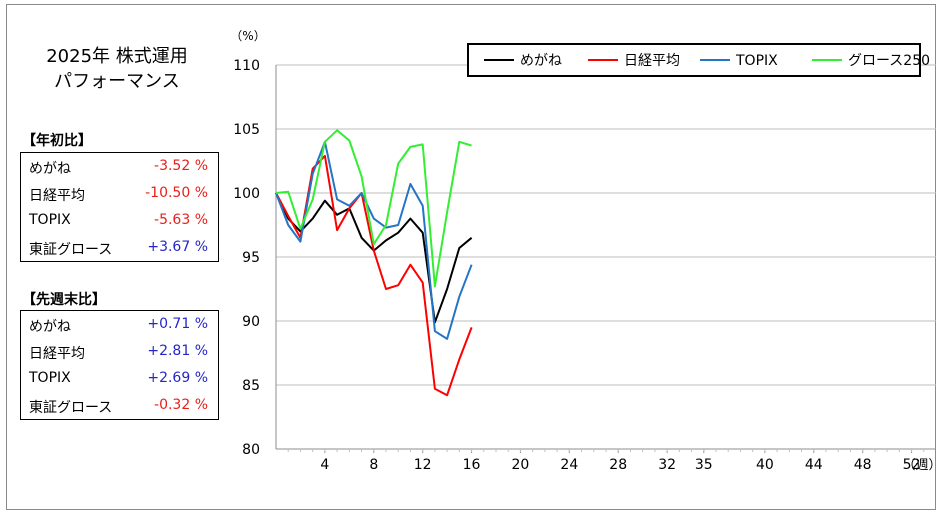 Image resolution: width=944 pixels, height=518 pixels. I want to click on y-tick-label: 90, so click(251, 322).